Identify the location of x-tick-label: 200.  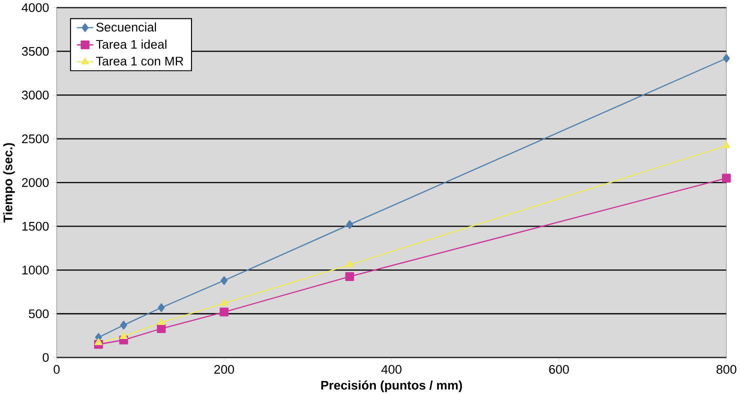
(224, 369).